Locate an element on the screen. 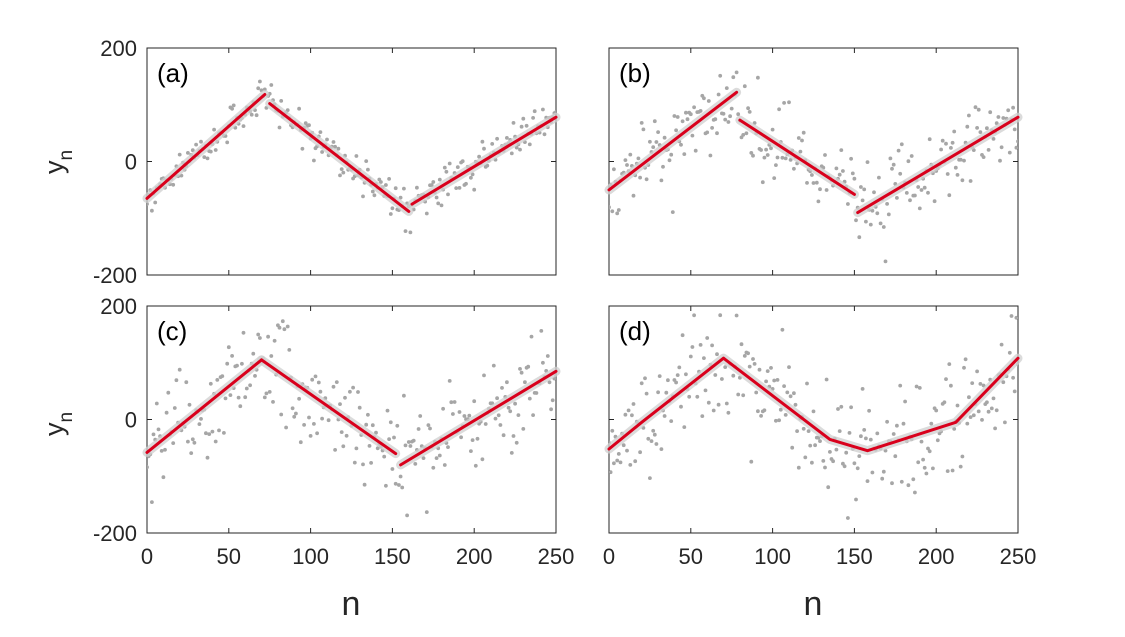 This screenshot has width=1125, height=637. x-tick-label: 250 is located at coordinates (1018, 556).